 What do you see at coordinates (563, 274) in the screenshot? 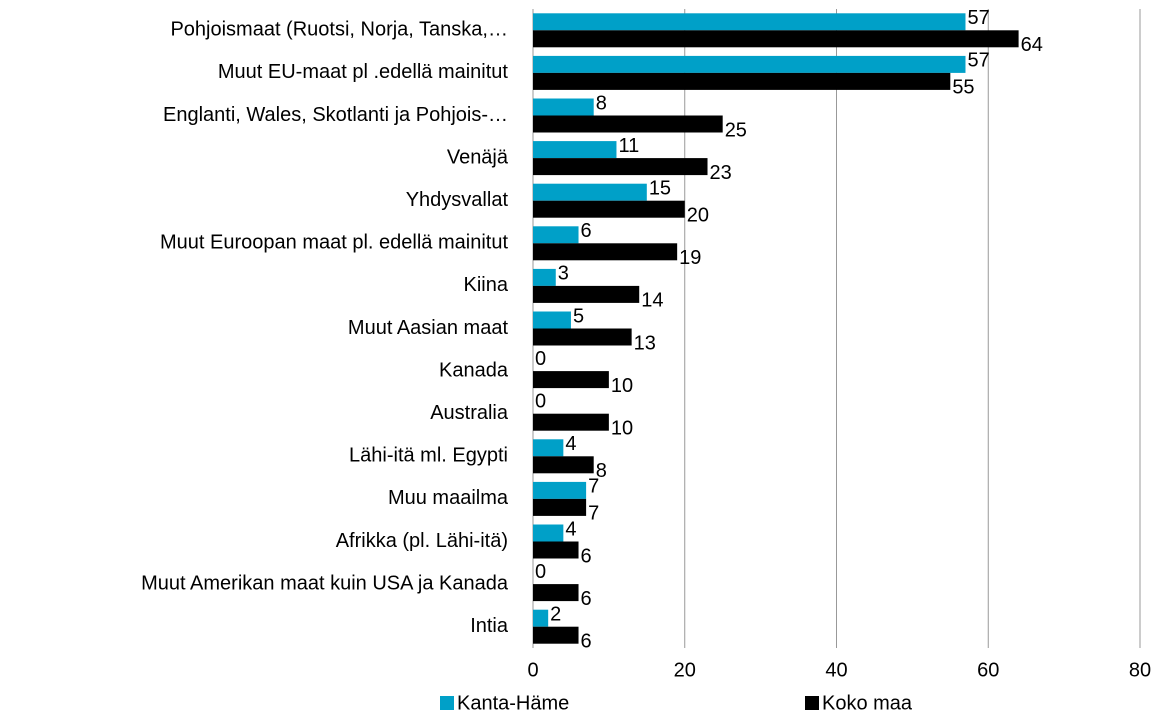
I see `data-label: 3` at bounding box center [563, 274].